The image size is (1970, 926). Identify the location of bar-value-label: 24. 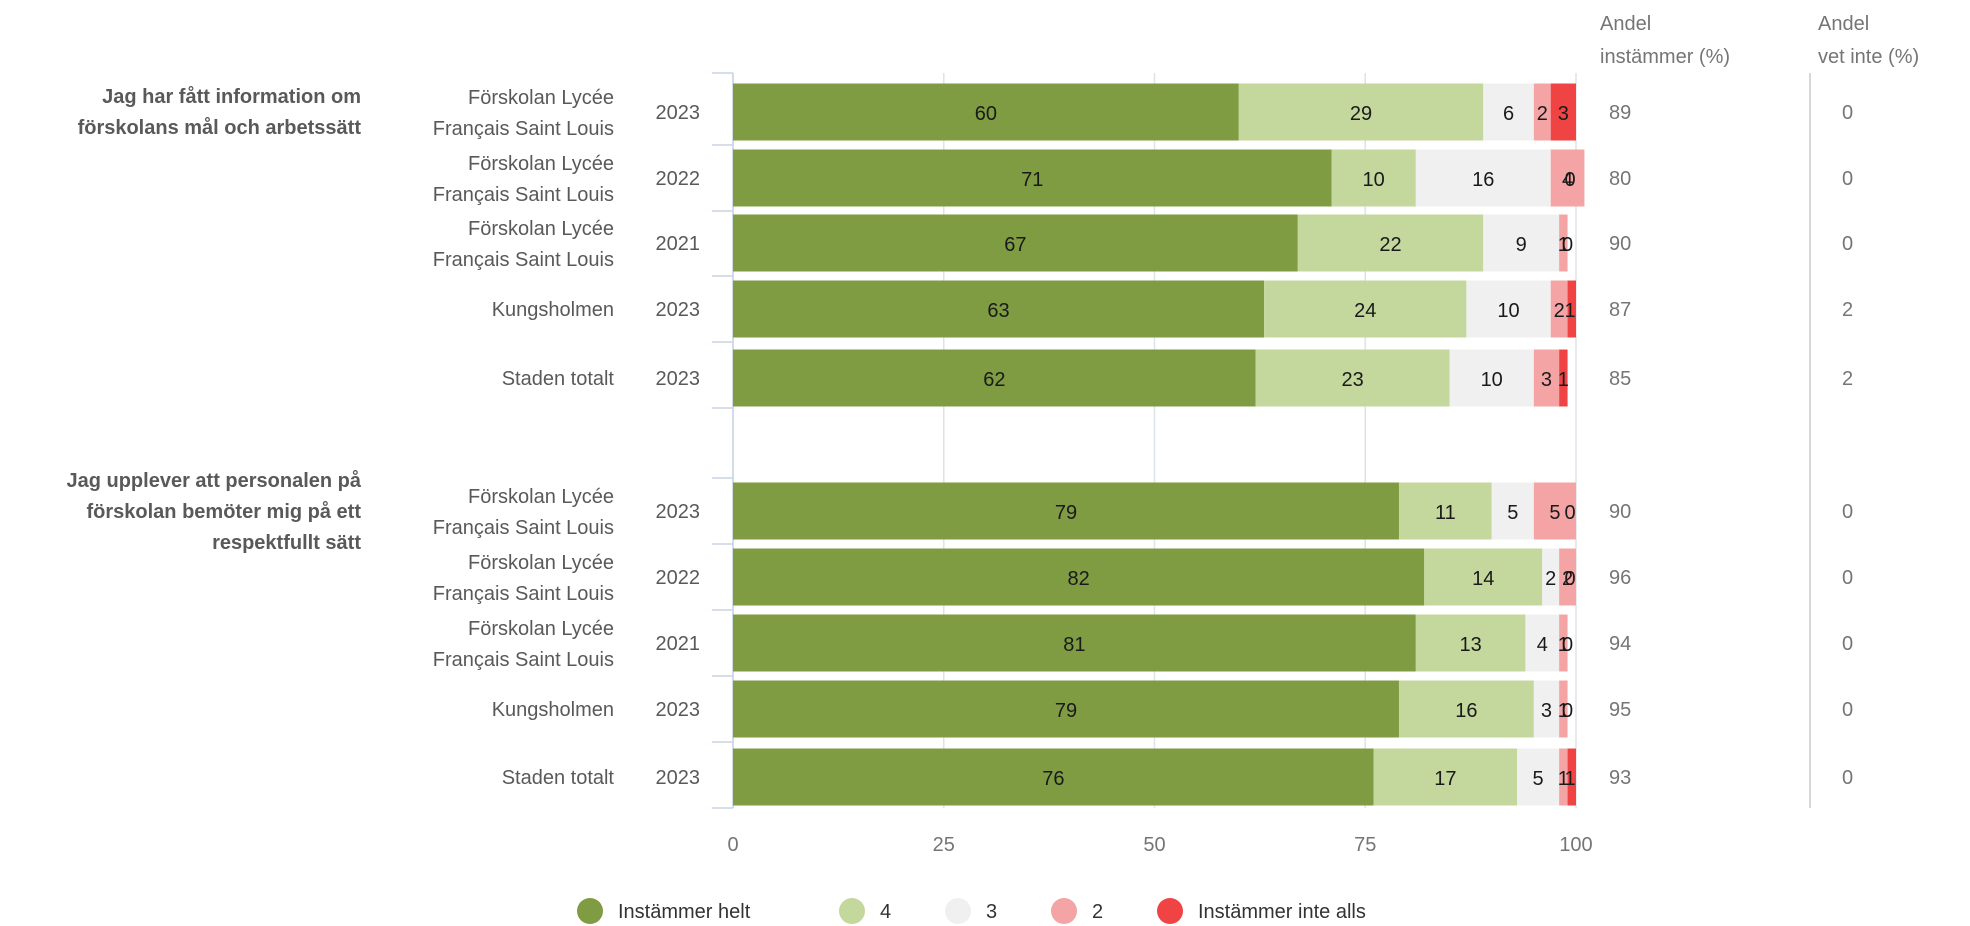
(1365, 311).